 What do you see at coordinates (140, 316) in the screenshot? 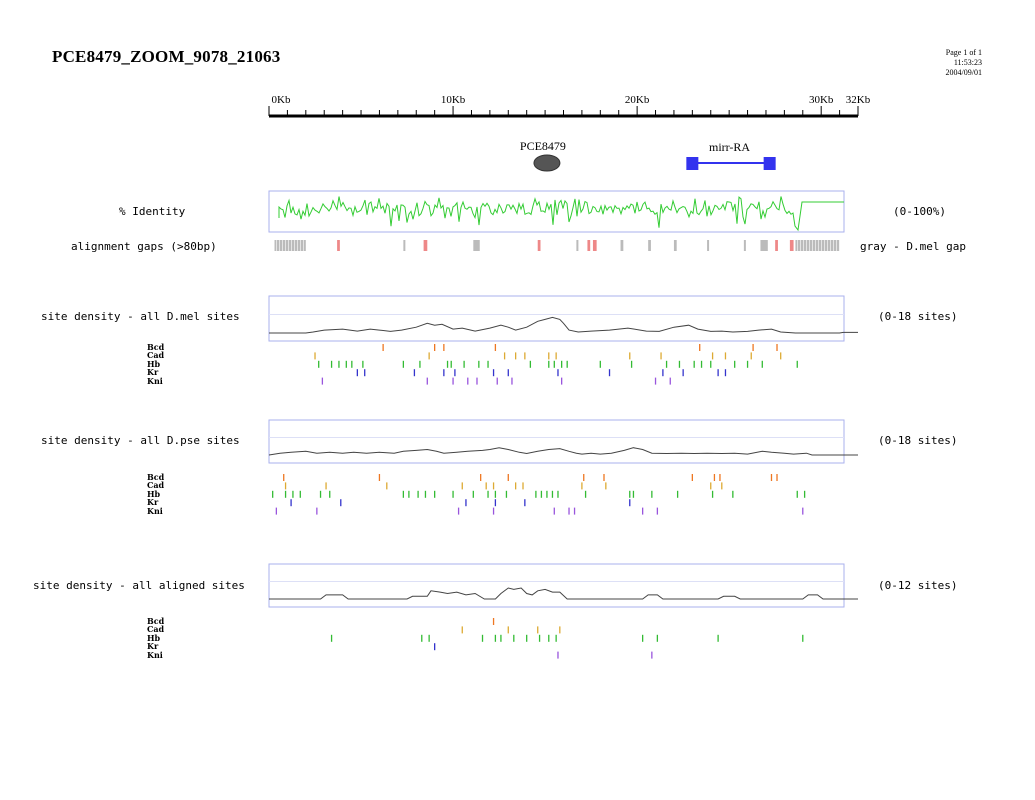
I see `density-label-dmel: site density - all D.mel sites` at bounding box center [140, 316].